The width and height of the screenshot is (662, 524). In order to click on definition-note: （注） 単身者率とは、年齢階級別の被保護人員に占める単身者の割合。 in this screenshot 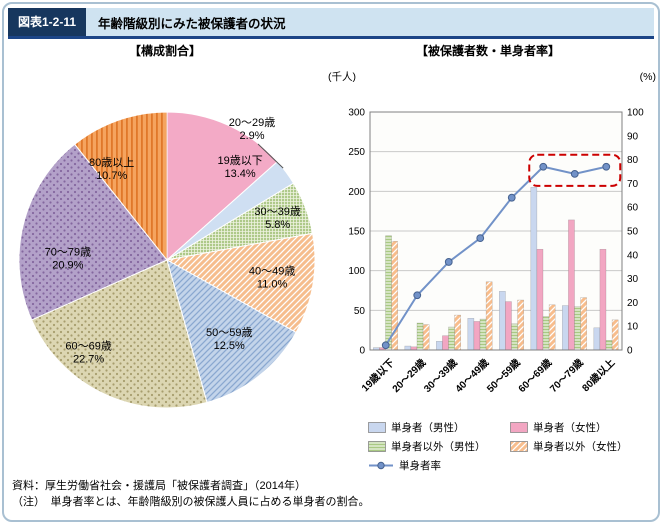, I will do `click(191, 502)`.